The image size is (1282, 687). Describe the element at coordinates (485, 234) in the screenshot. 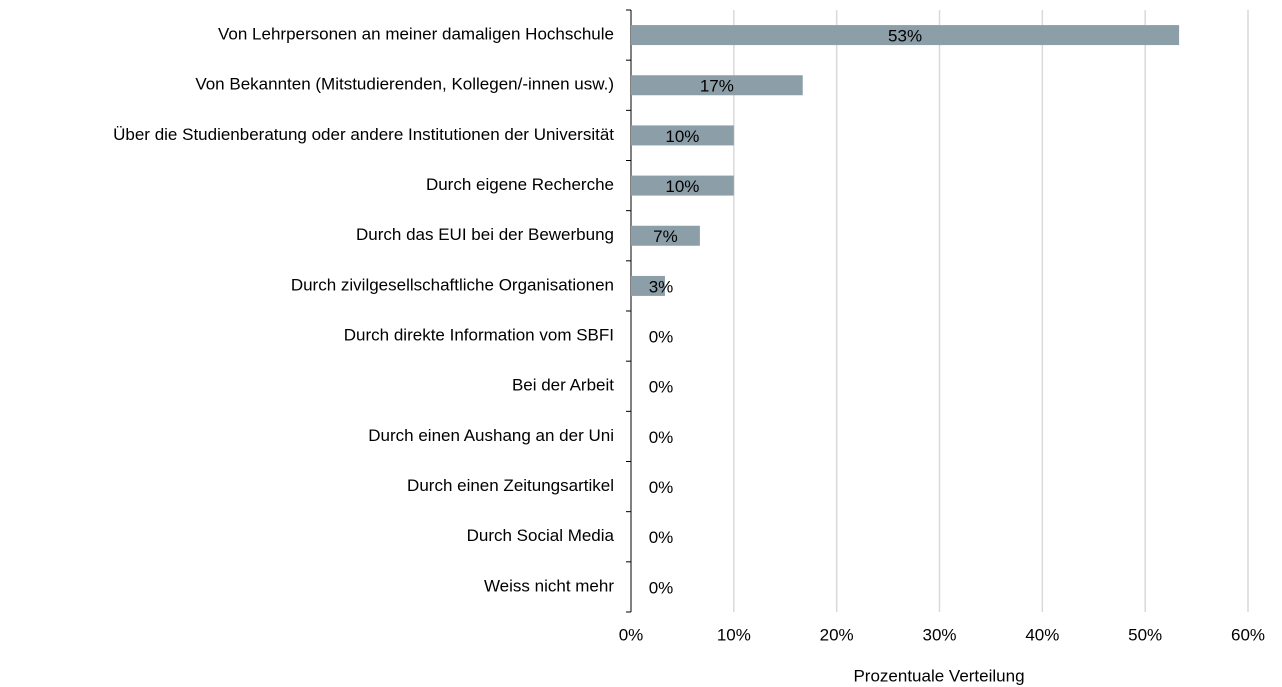

I see `y-tick-label: Durch das EUI bei der Bewerbung` at that location.